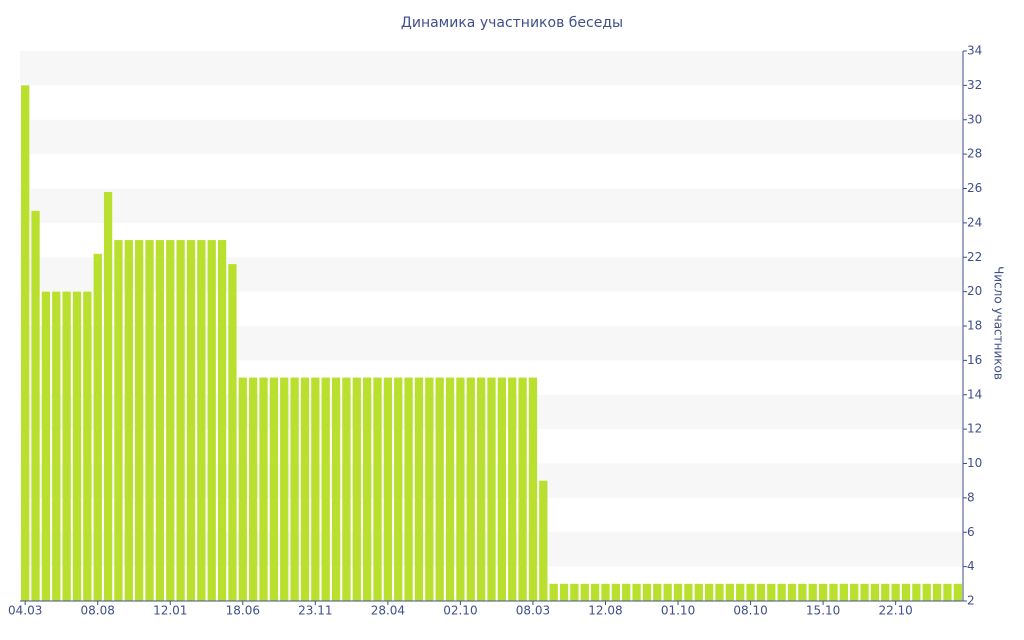  What do you see at coordinates (974, 463) in the screenshot?
I see `y-tick-label: 10` at bounding box center [974, 463].